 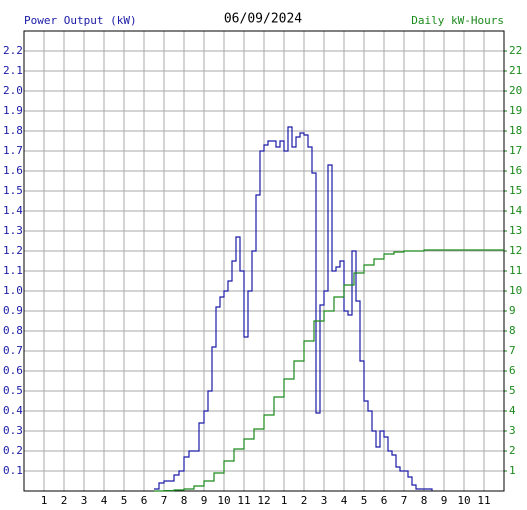 What do you see at coordinates (515, 130) in the screenshot?
I see `y2-tick-label: 18` at bounding box center [515, 130].